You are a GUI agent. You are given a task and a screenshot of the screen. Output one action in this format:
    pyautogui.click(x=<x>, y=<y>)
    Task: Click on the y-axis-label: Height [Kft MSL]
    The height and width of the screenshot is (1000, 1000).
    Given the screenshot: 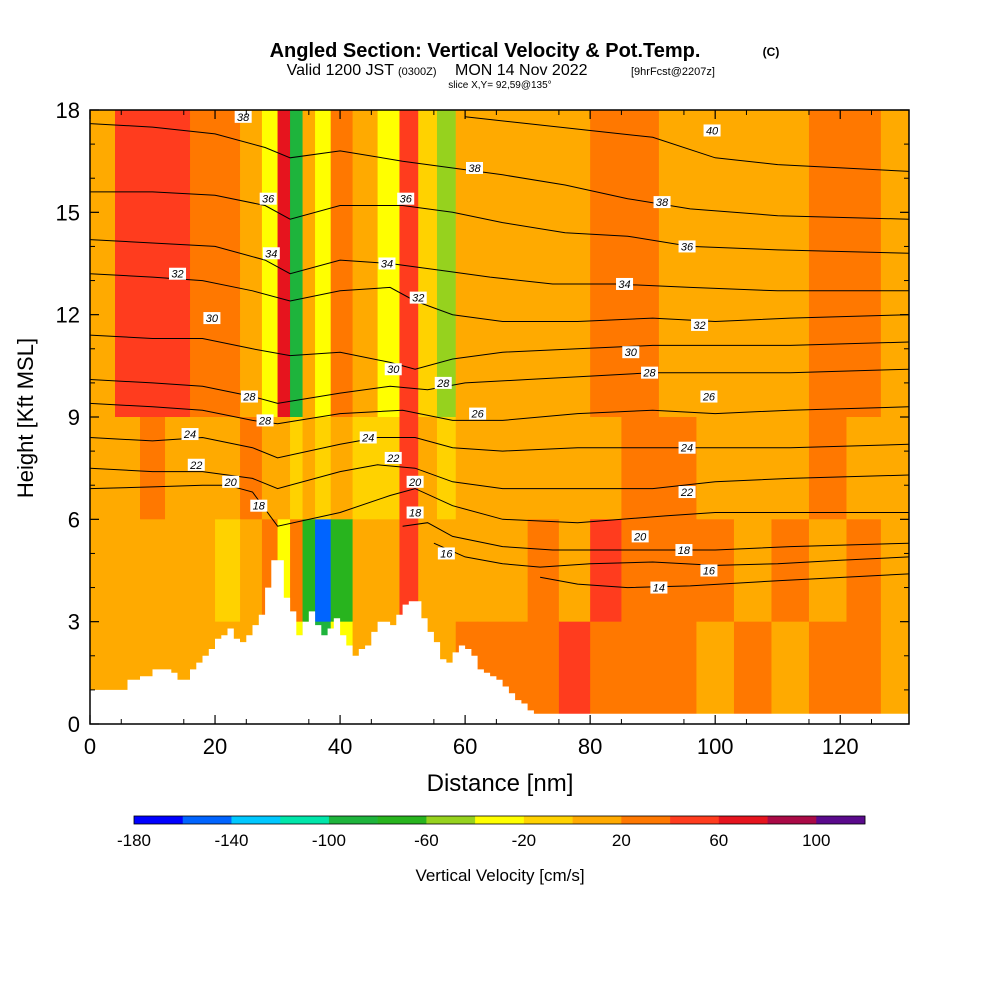 What is the action you would take?
    pyautogui.click(x=25, y=418)
    